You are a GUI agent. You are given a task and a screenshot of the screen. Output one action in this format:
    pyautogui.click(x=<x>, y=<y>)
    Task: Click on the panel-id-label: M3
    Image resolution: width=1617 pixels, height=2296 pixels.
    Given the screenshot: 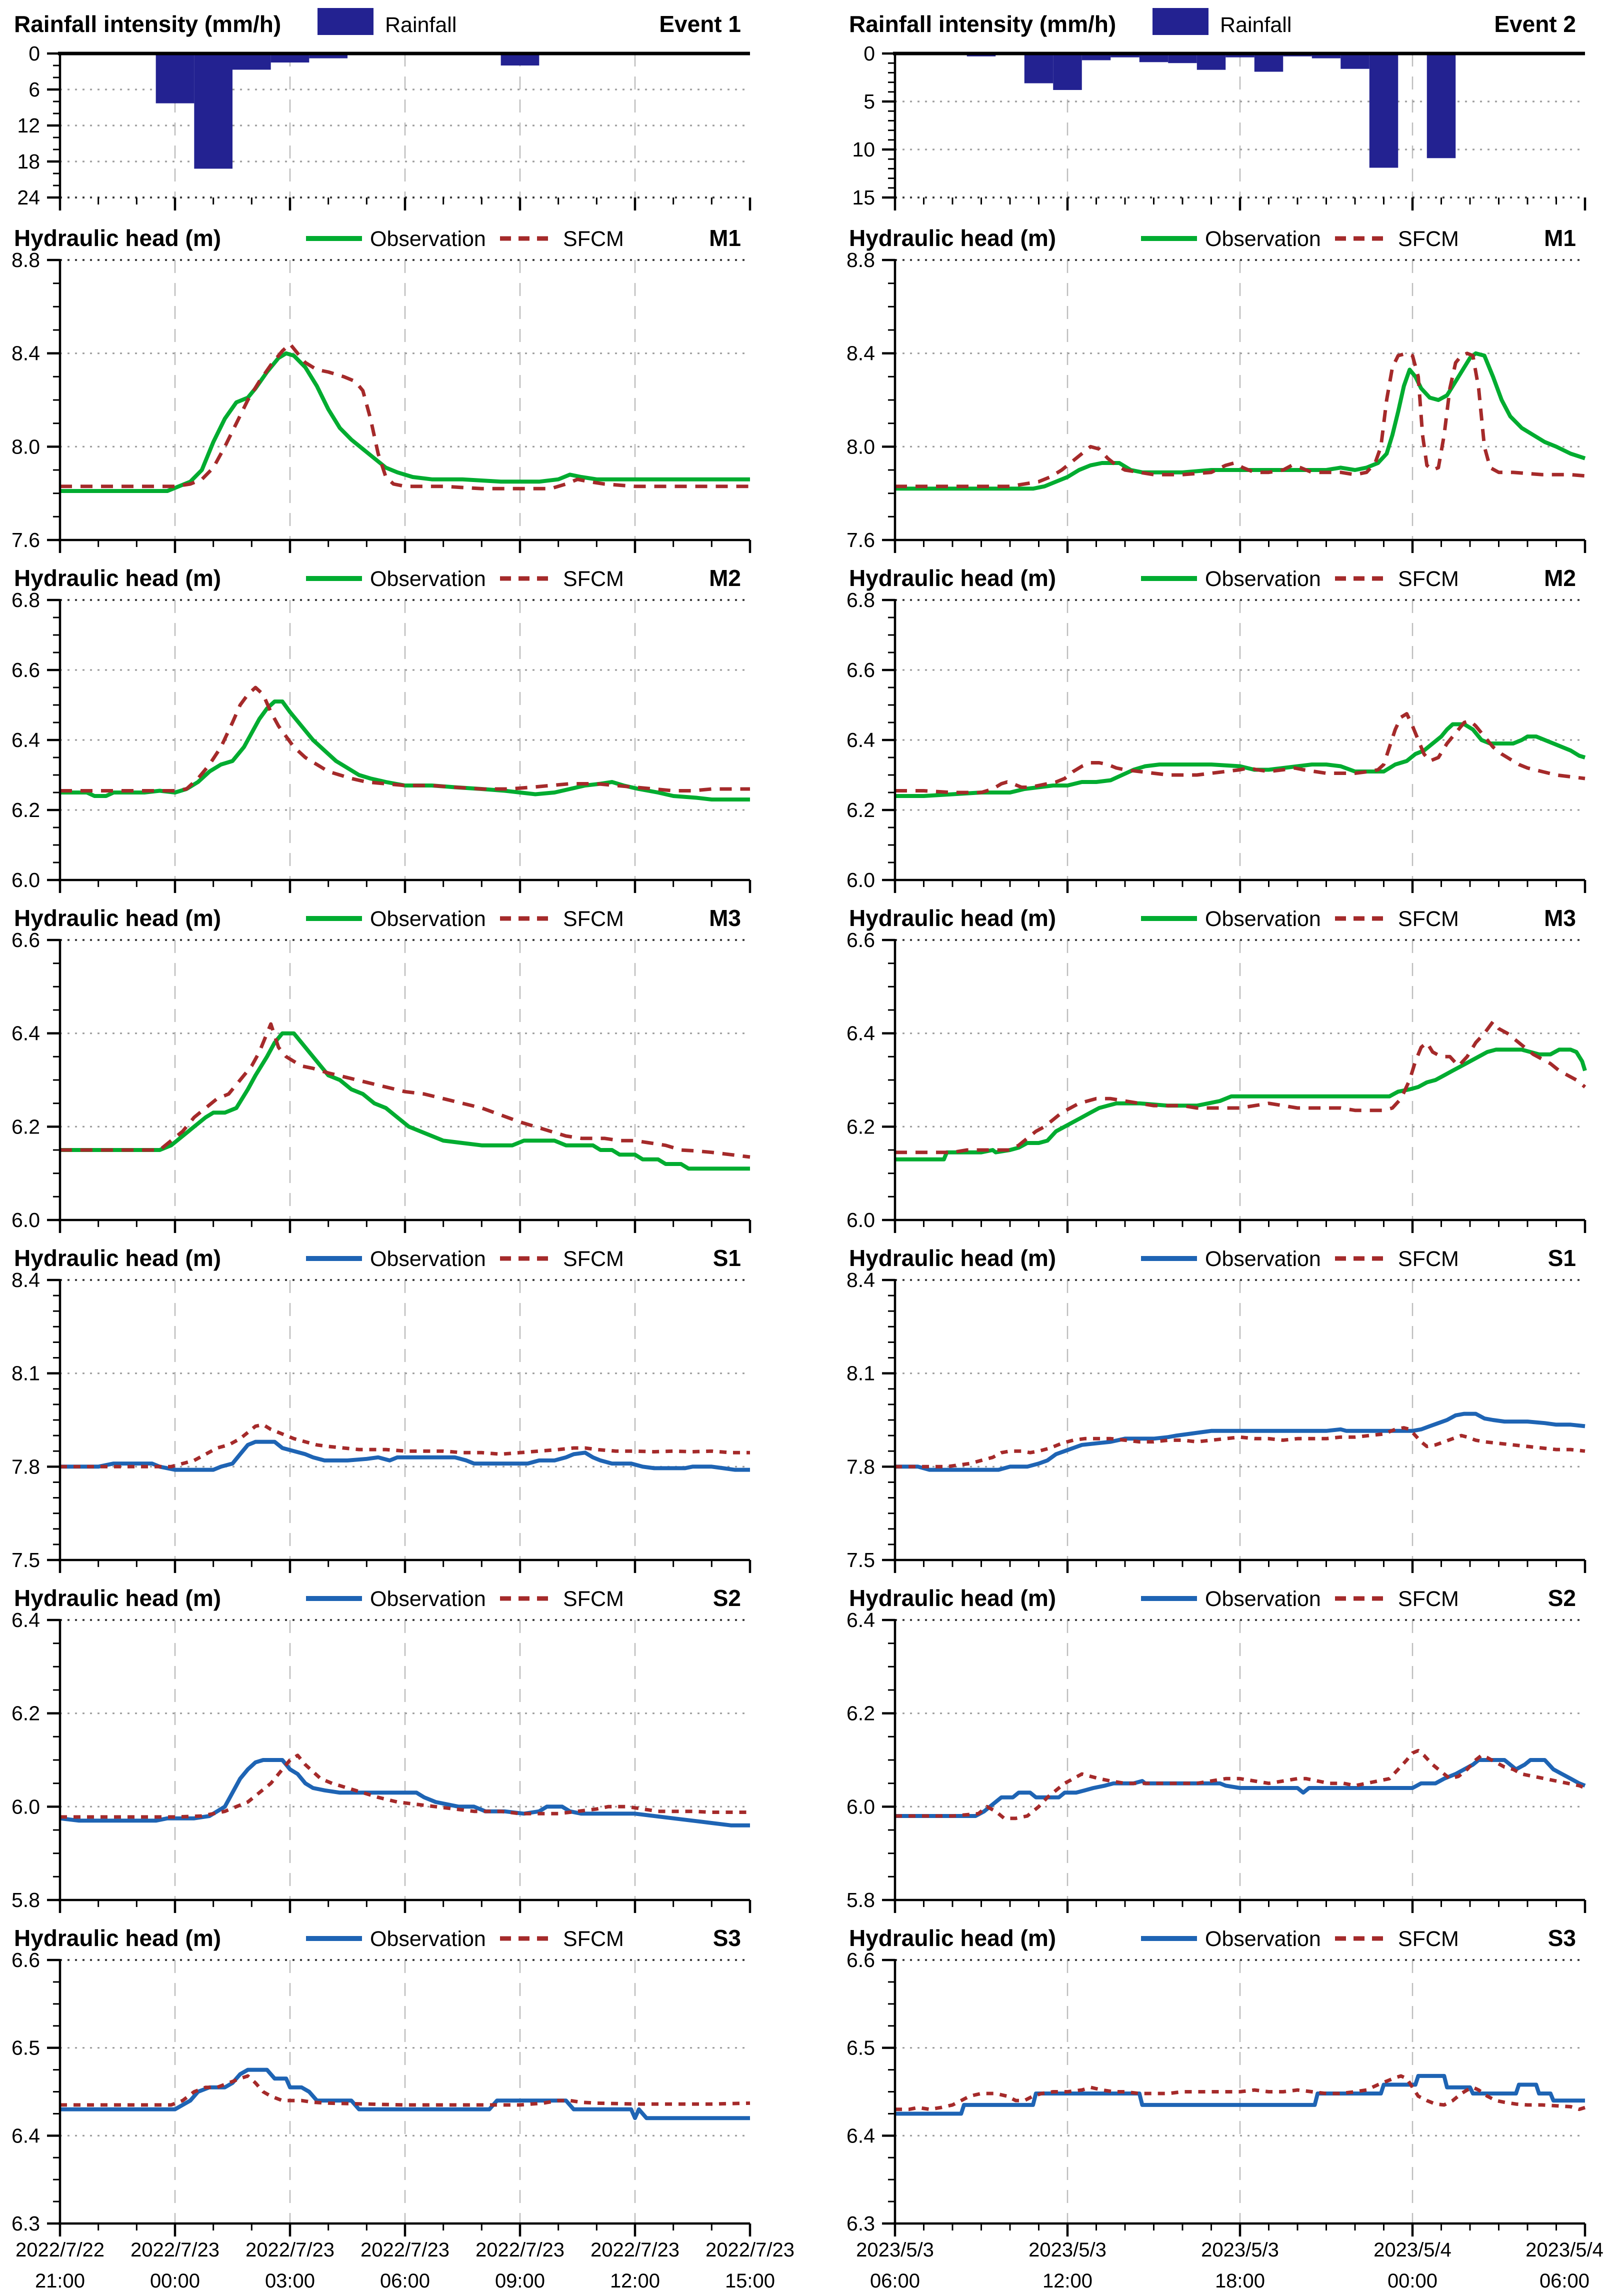 What is the action you would take?
    pyautogui.click(x=725, y=918)
    